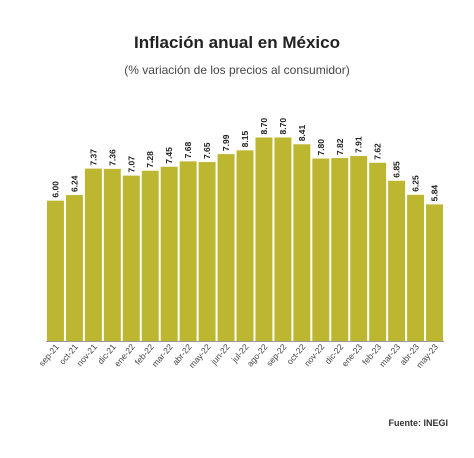  Describe the element at coordinates (416, 183) in the screenshot. I see `value-label-abr-23: 6.25` at that location.